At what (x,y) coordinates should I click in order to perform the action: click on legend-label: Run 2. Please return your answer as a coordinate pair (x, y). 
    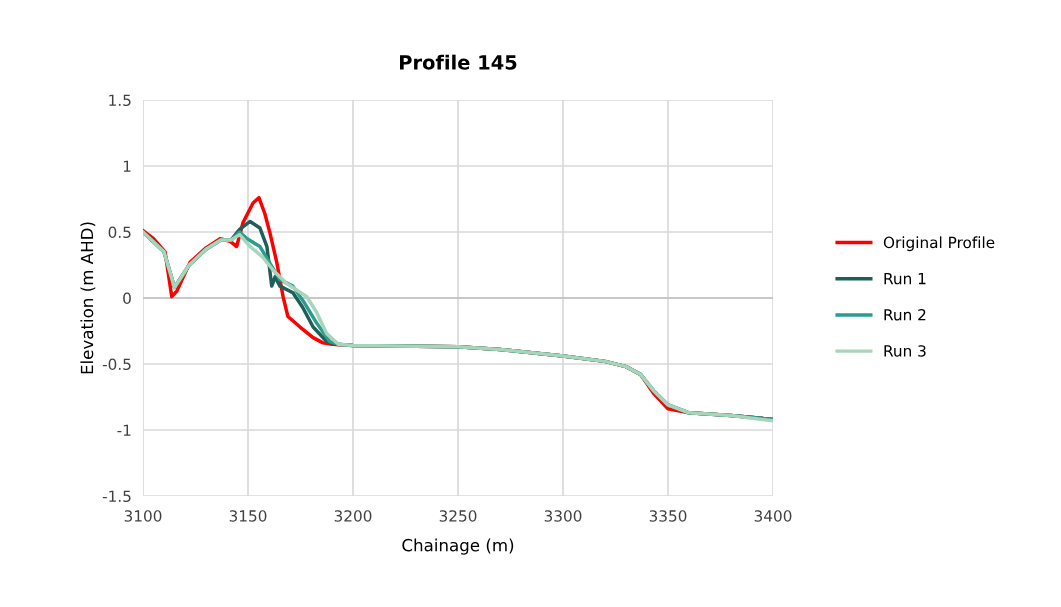
    Looking at the image, I should click on (905, 314).